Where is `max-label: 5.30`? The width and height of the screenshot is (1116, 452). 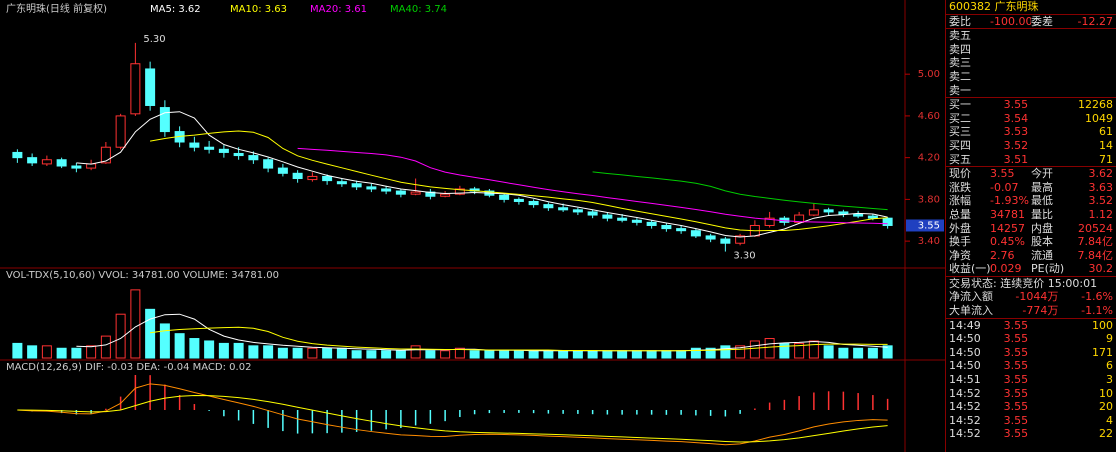
max-label: 5.30 is located at coordinates (154, 39).